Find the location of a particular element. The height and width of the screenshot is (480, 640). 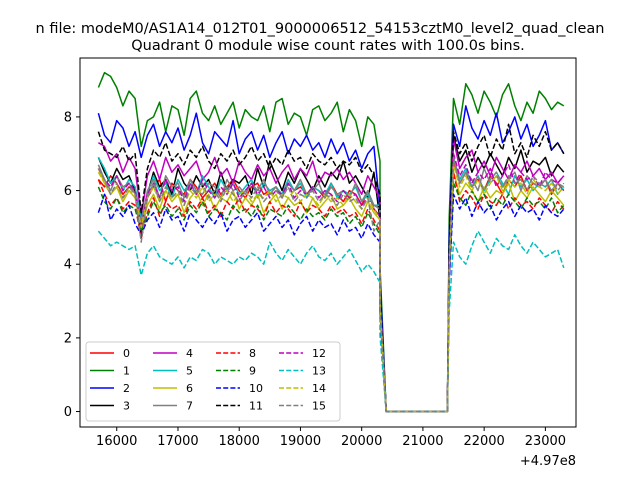

legend-item-5: 5 is located at coordinates (173, 371).